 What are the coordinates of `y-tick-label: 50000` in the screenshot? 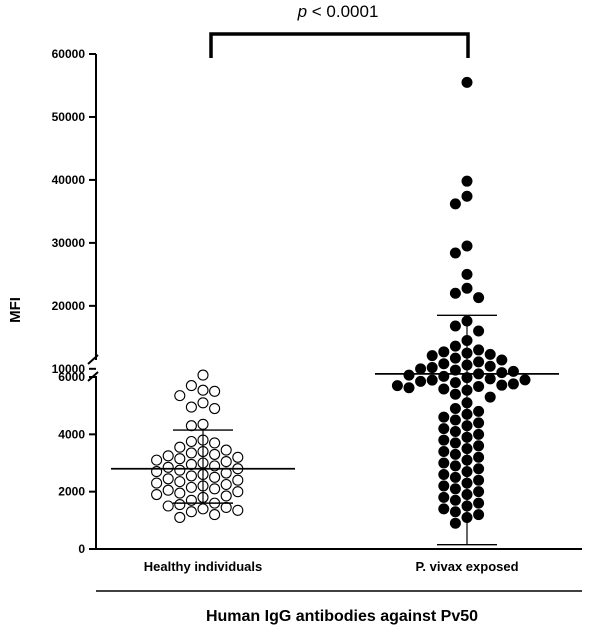 It's located at (69, 117).